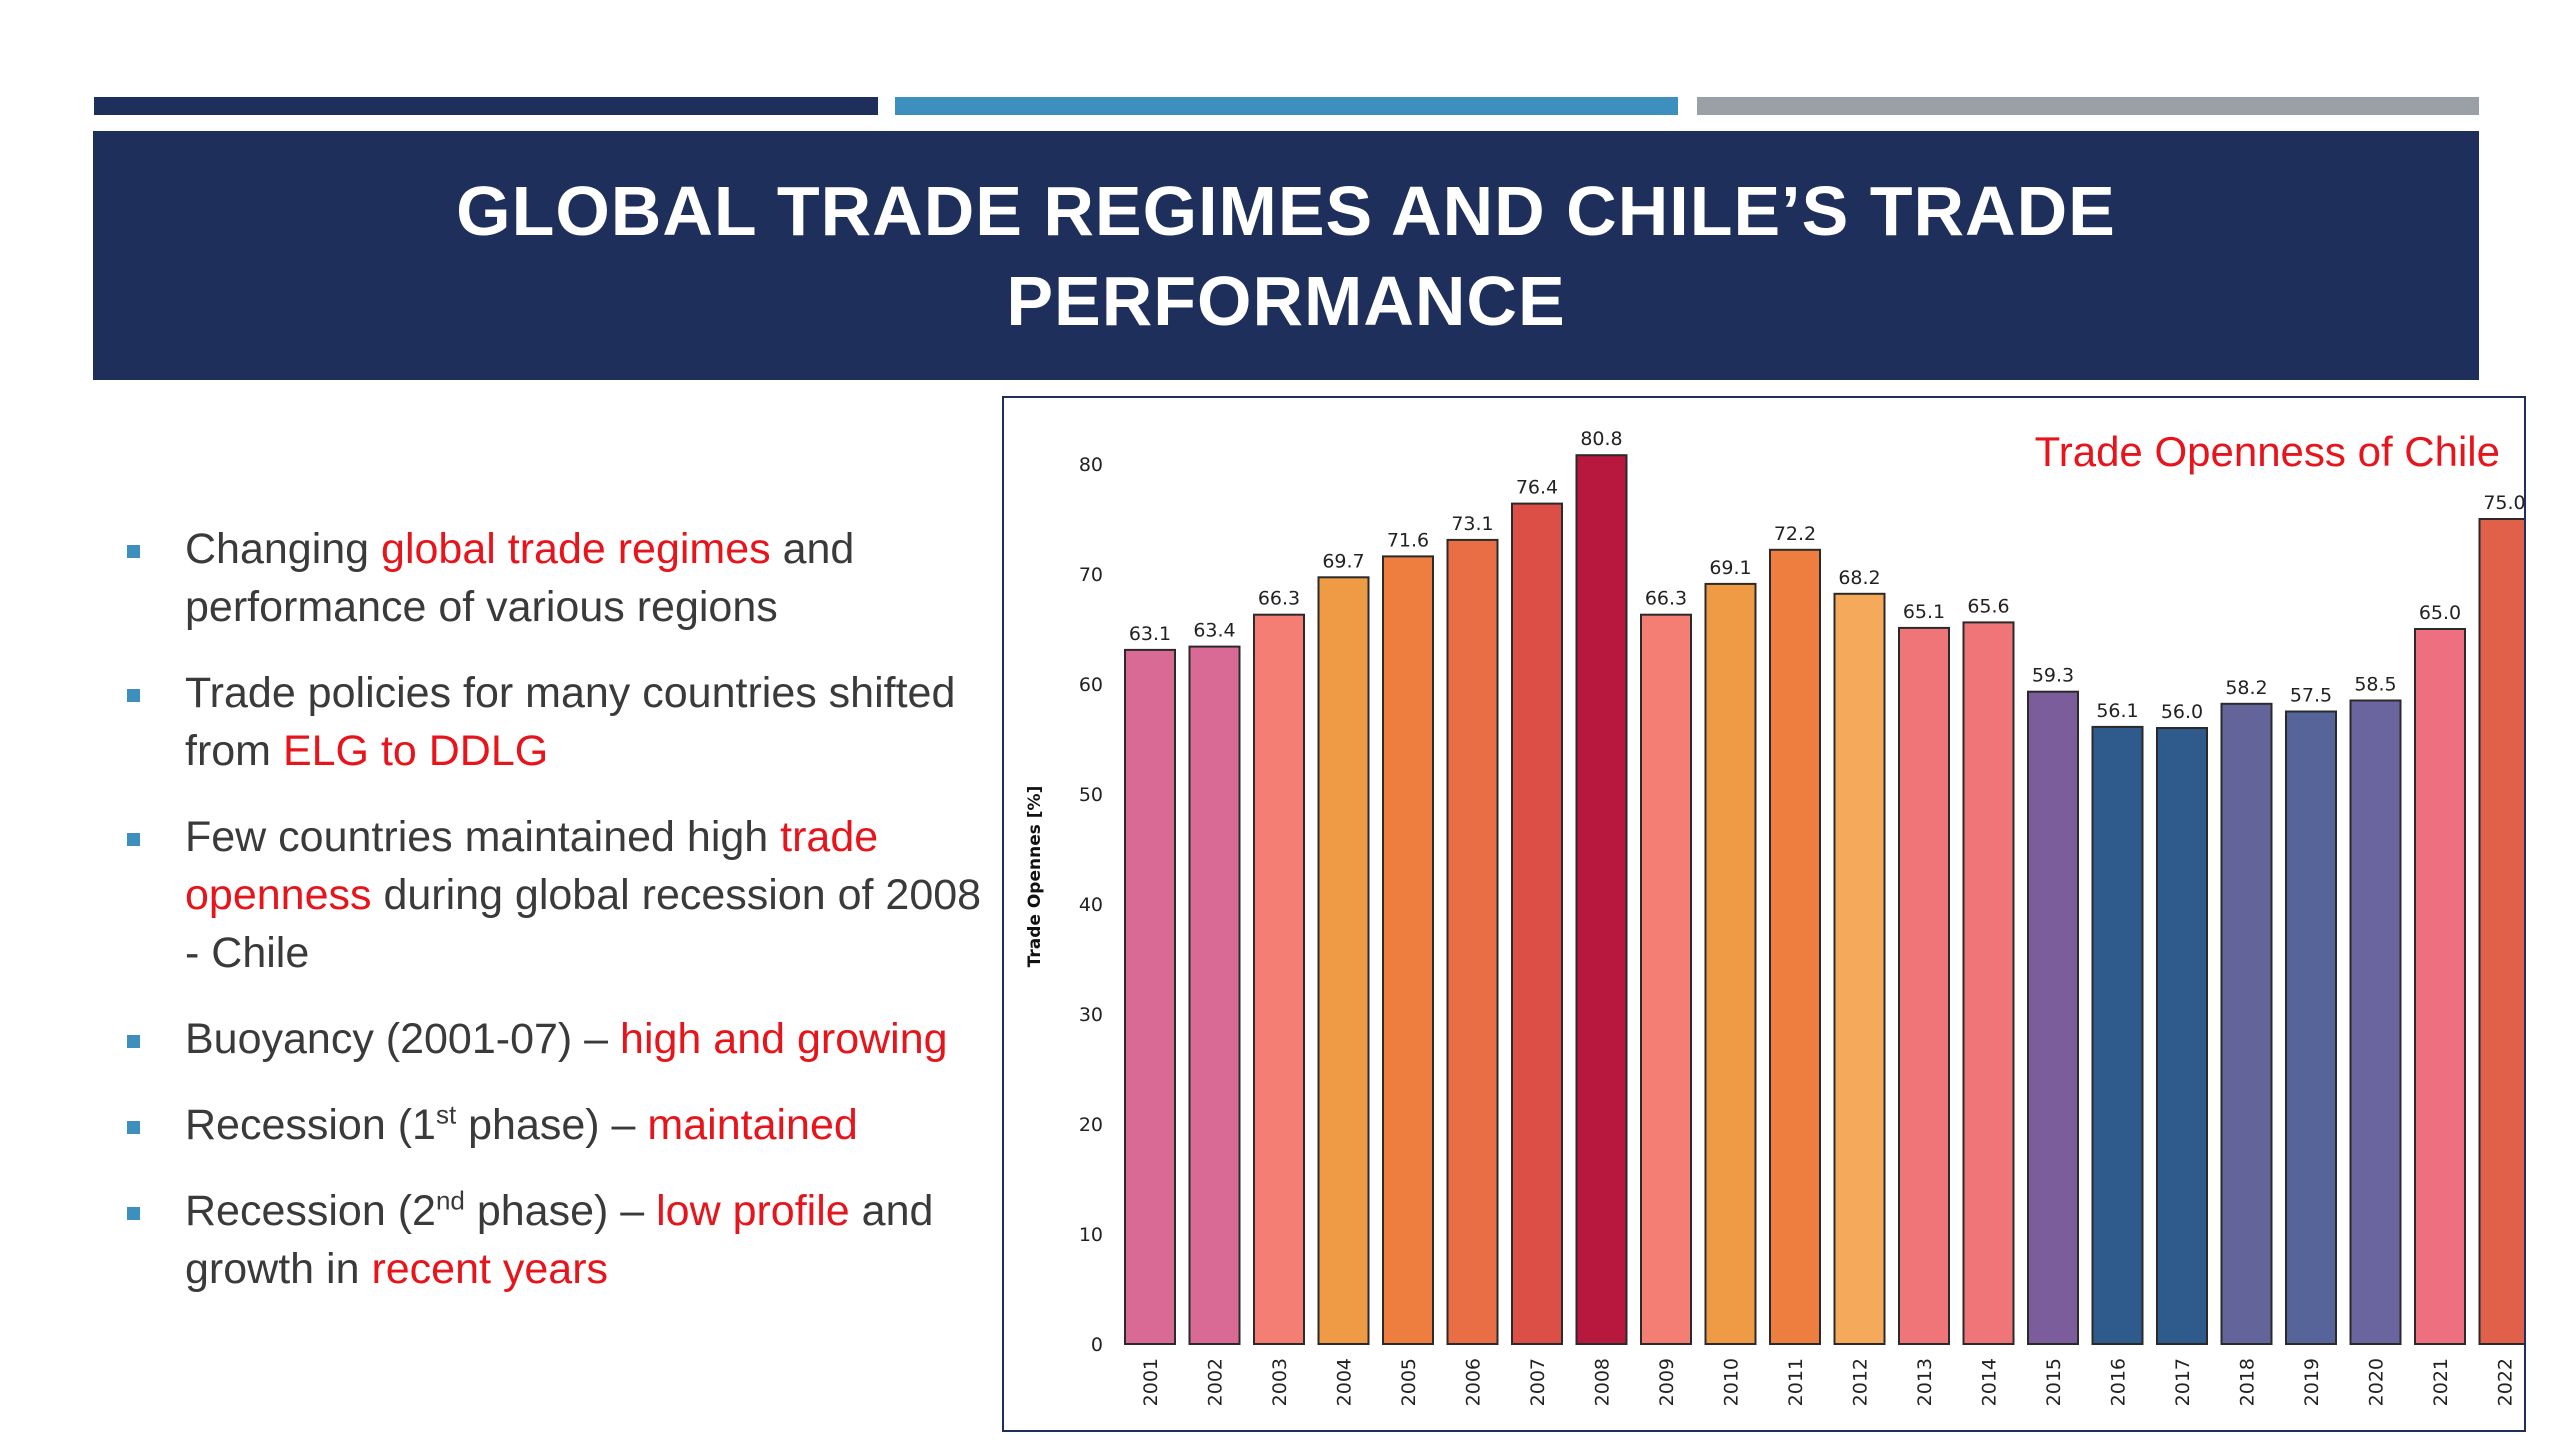 The width and height of the screenshot is (2560, 1440). Describe the element at coordinates (2506, 1382) in the screenshot. I see `x-tick-label-2022: 2022` at that location.